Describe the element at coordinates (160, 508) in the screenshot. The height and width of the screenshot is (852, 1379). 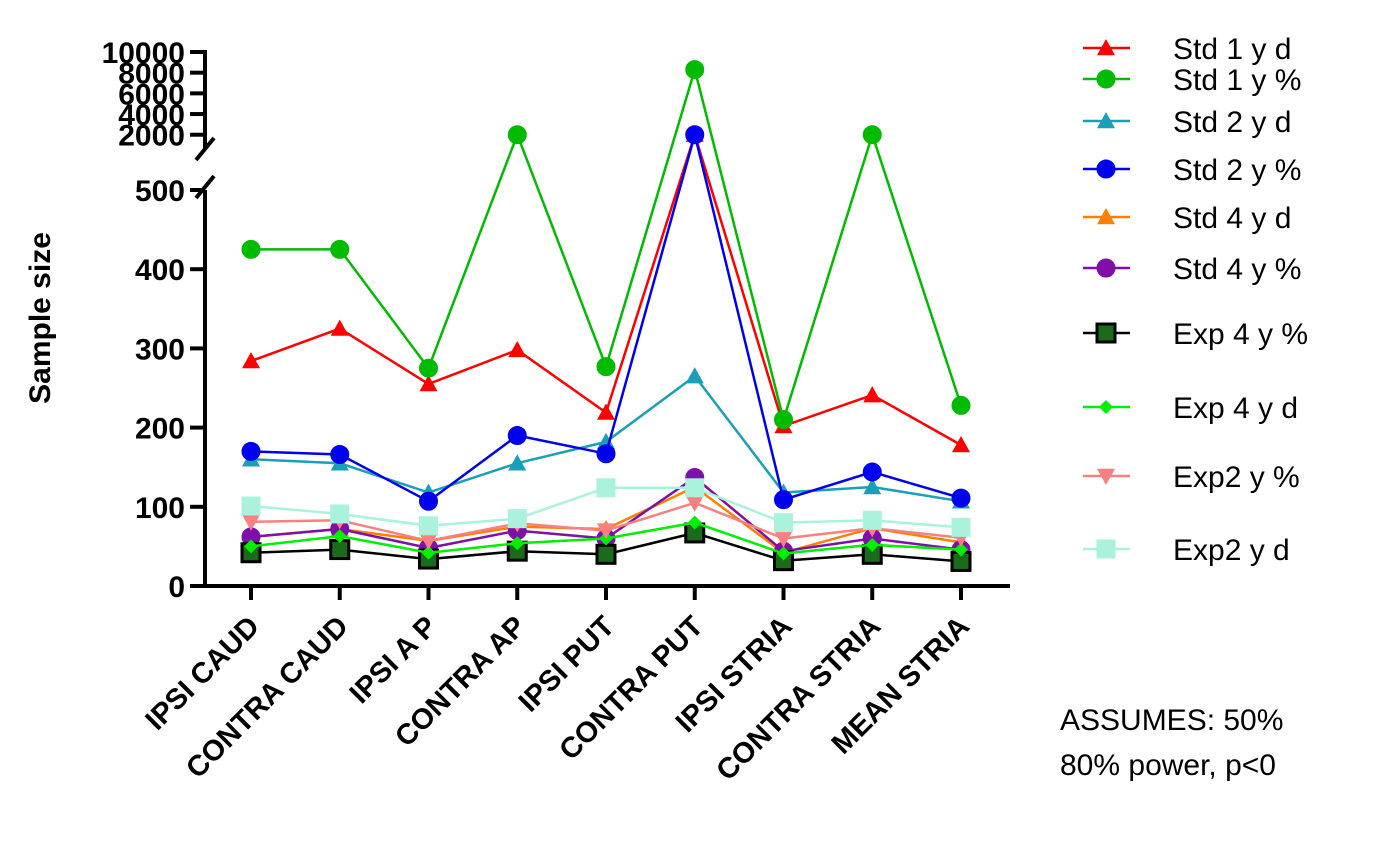
I see `y-tick-label: 100` at that location.